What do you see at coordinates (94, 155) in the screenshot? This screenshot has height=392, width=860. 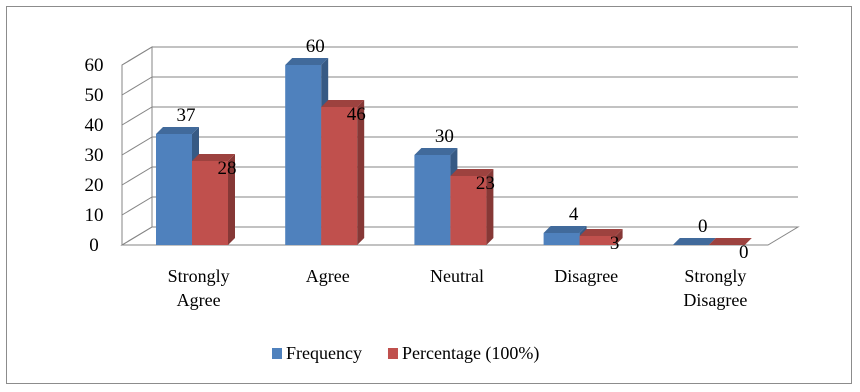 I see `y-tick-label: 30` at bounding box center [94, 155].